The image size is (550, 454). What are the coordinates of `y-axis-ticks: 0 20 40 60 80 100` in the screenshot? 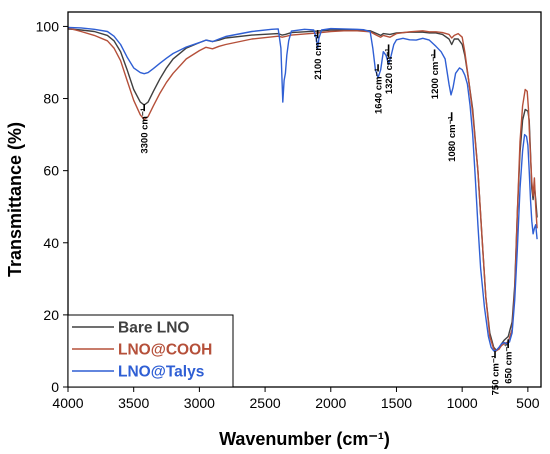 It's located at (52, 206).